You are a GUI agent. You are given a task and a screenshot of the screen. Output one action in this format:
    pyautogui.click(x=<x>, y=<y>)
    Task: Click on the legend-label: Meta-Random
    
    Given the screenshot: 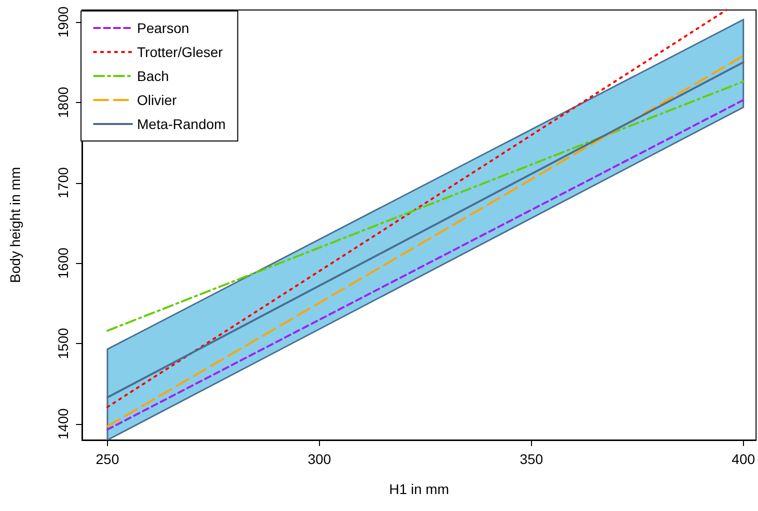 What is the action you would take?
    pyautogui.click(x=181, y=124)
    